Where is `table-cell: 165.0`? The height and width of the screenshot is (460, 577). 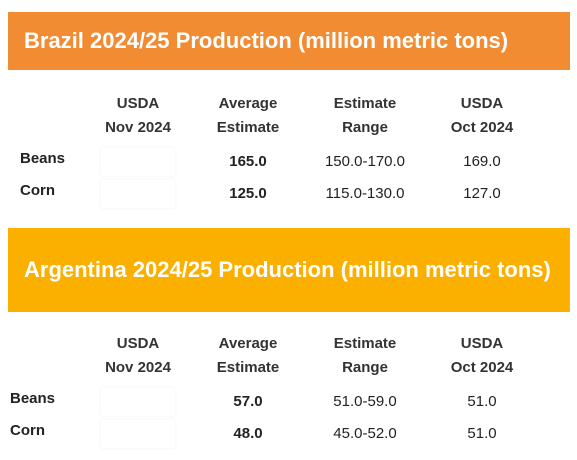
table-cell: 165.0 is located at coordinates (248, 161).